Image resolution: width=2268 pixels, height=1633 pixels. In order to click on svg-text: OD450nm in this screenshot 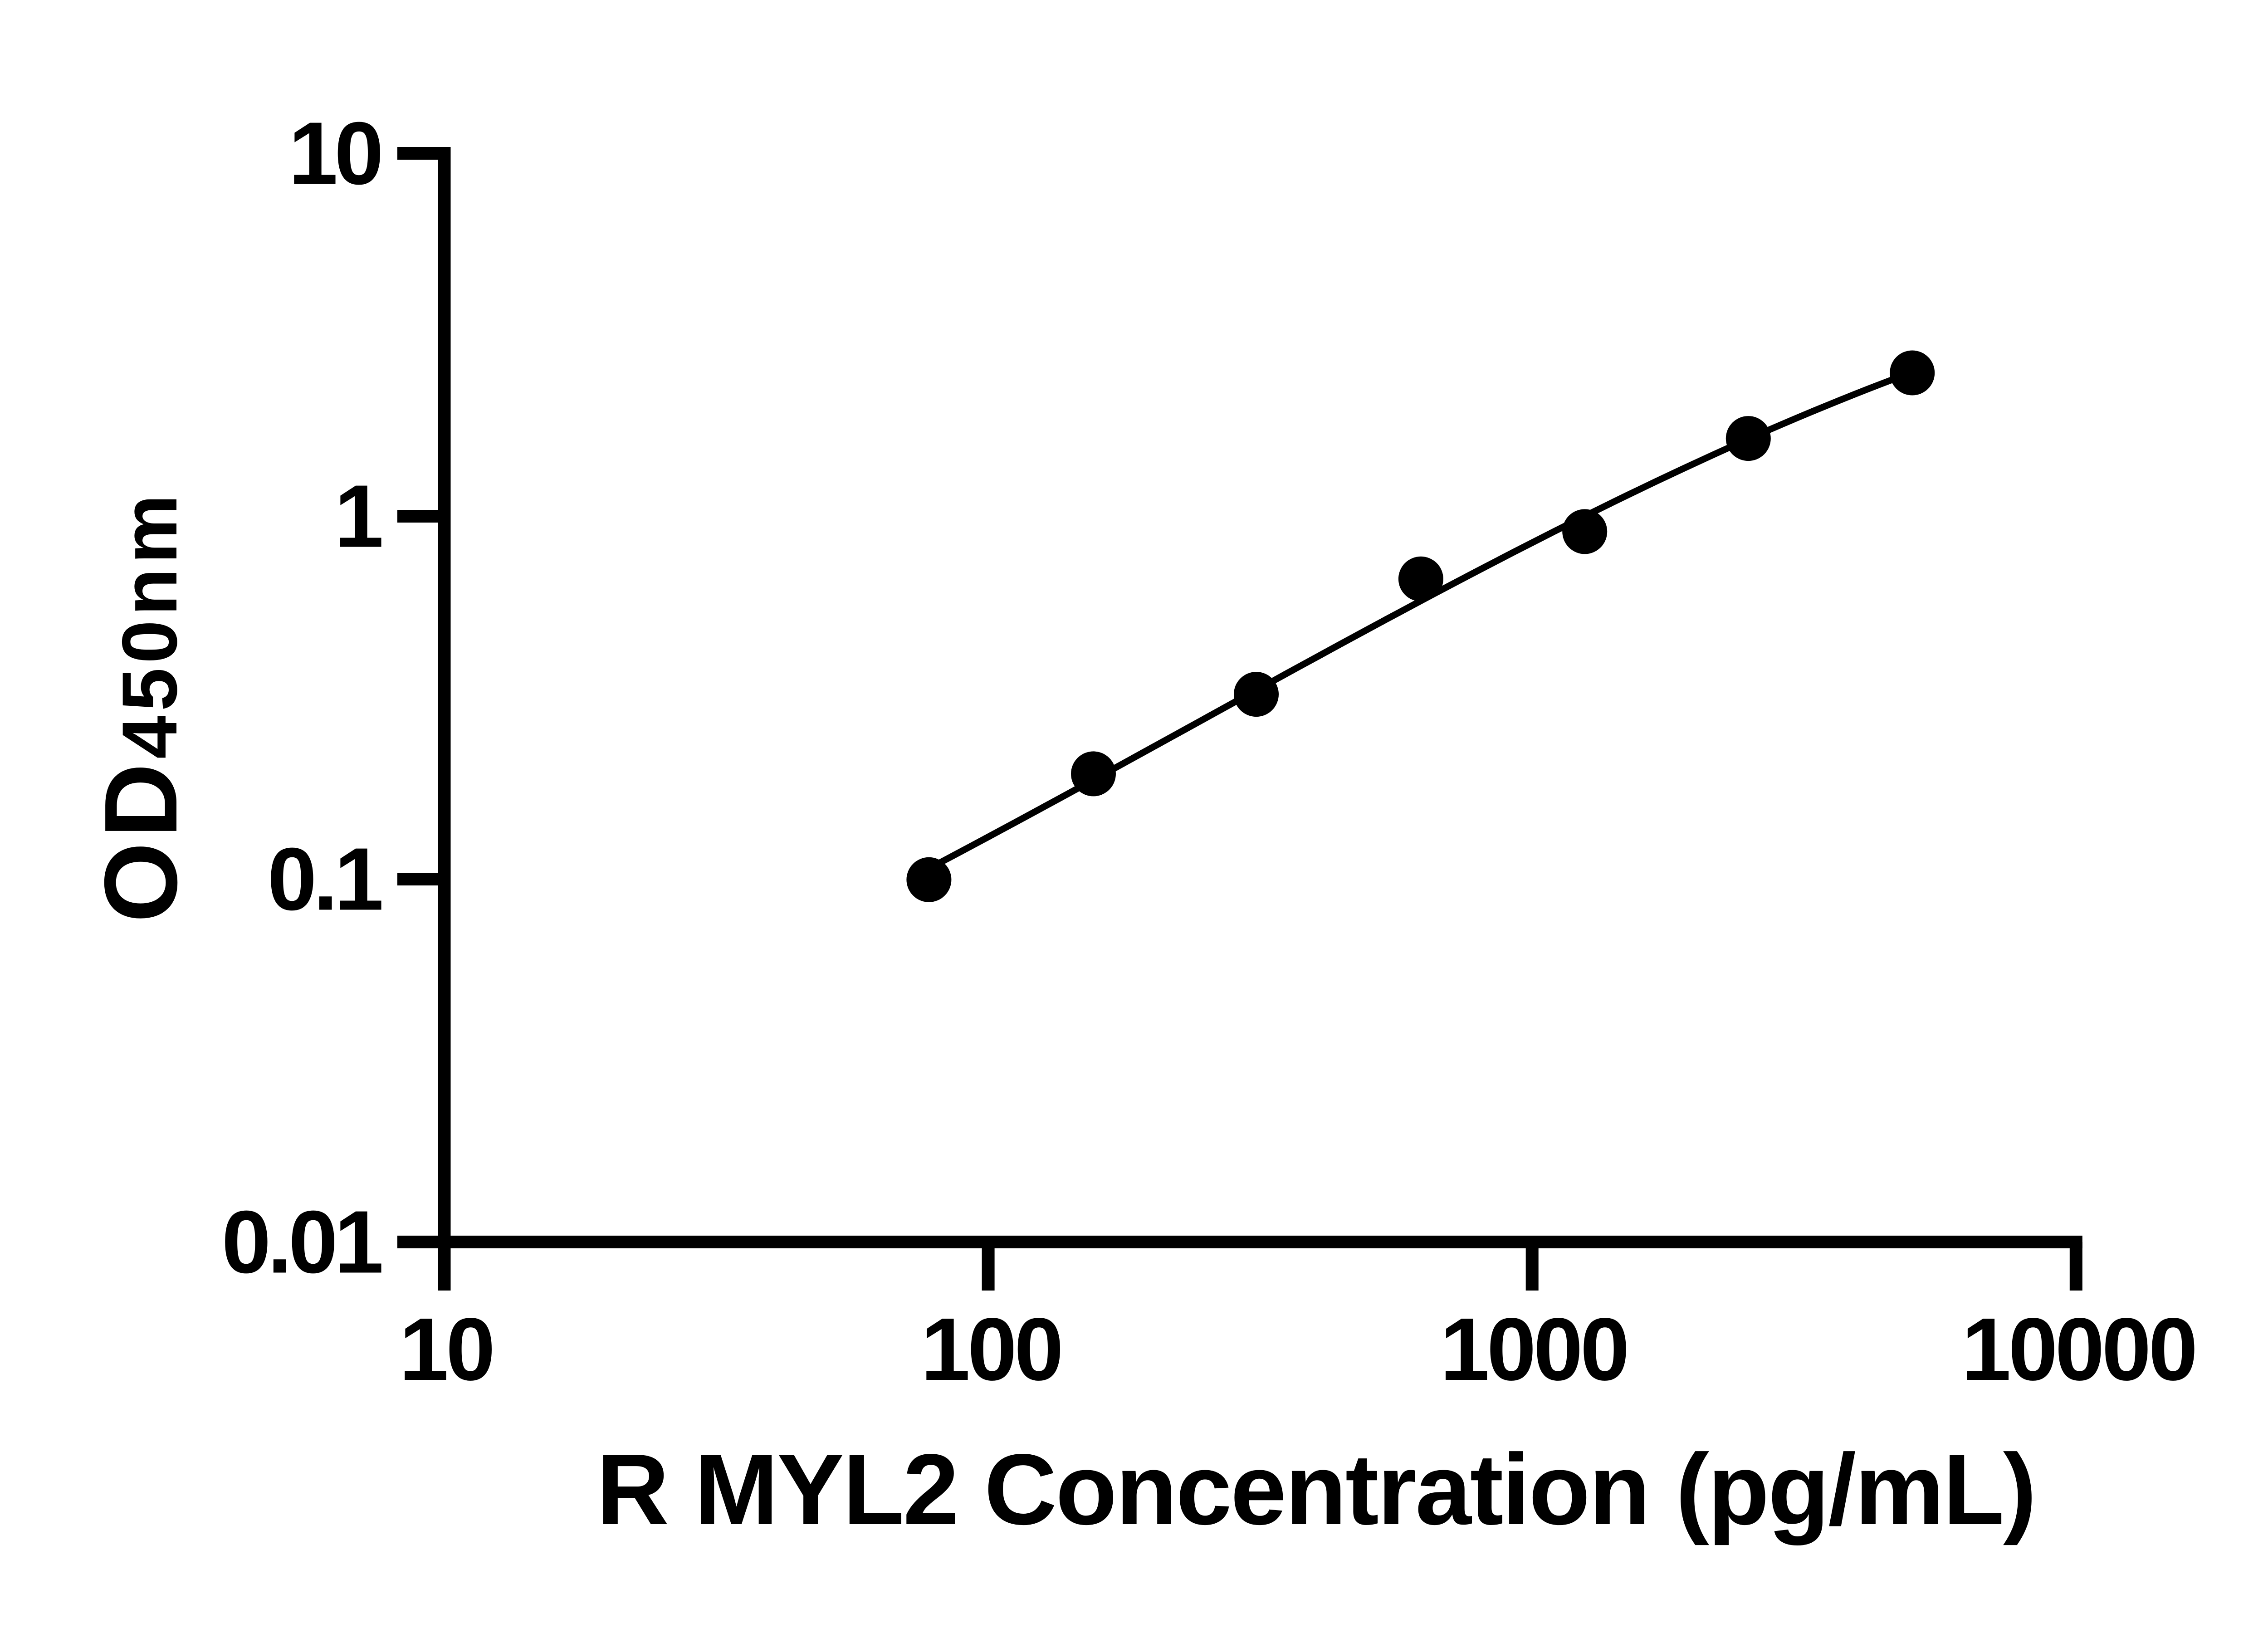, I will do `click(141, 706)`.